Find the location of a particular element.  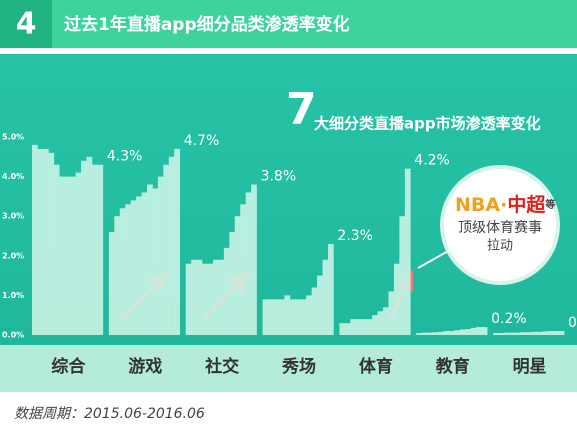

header-number-box is located at coordinates (26, 24).